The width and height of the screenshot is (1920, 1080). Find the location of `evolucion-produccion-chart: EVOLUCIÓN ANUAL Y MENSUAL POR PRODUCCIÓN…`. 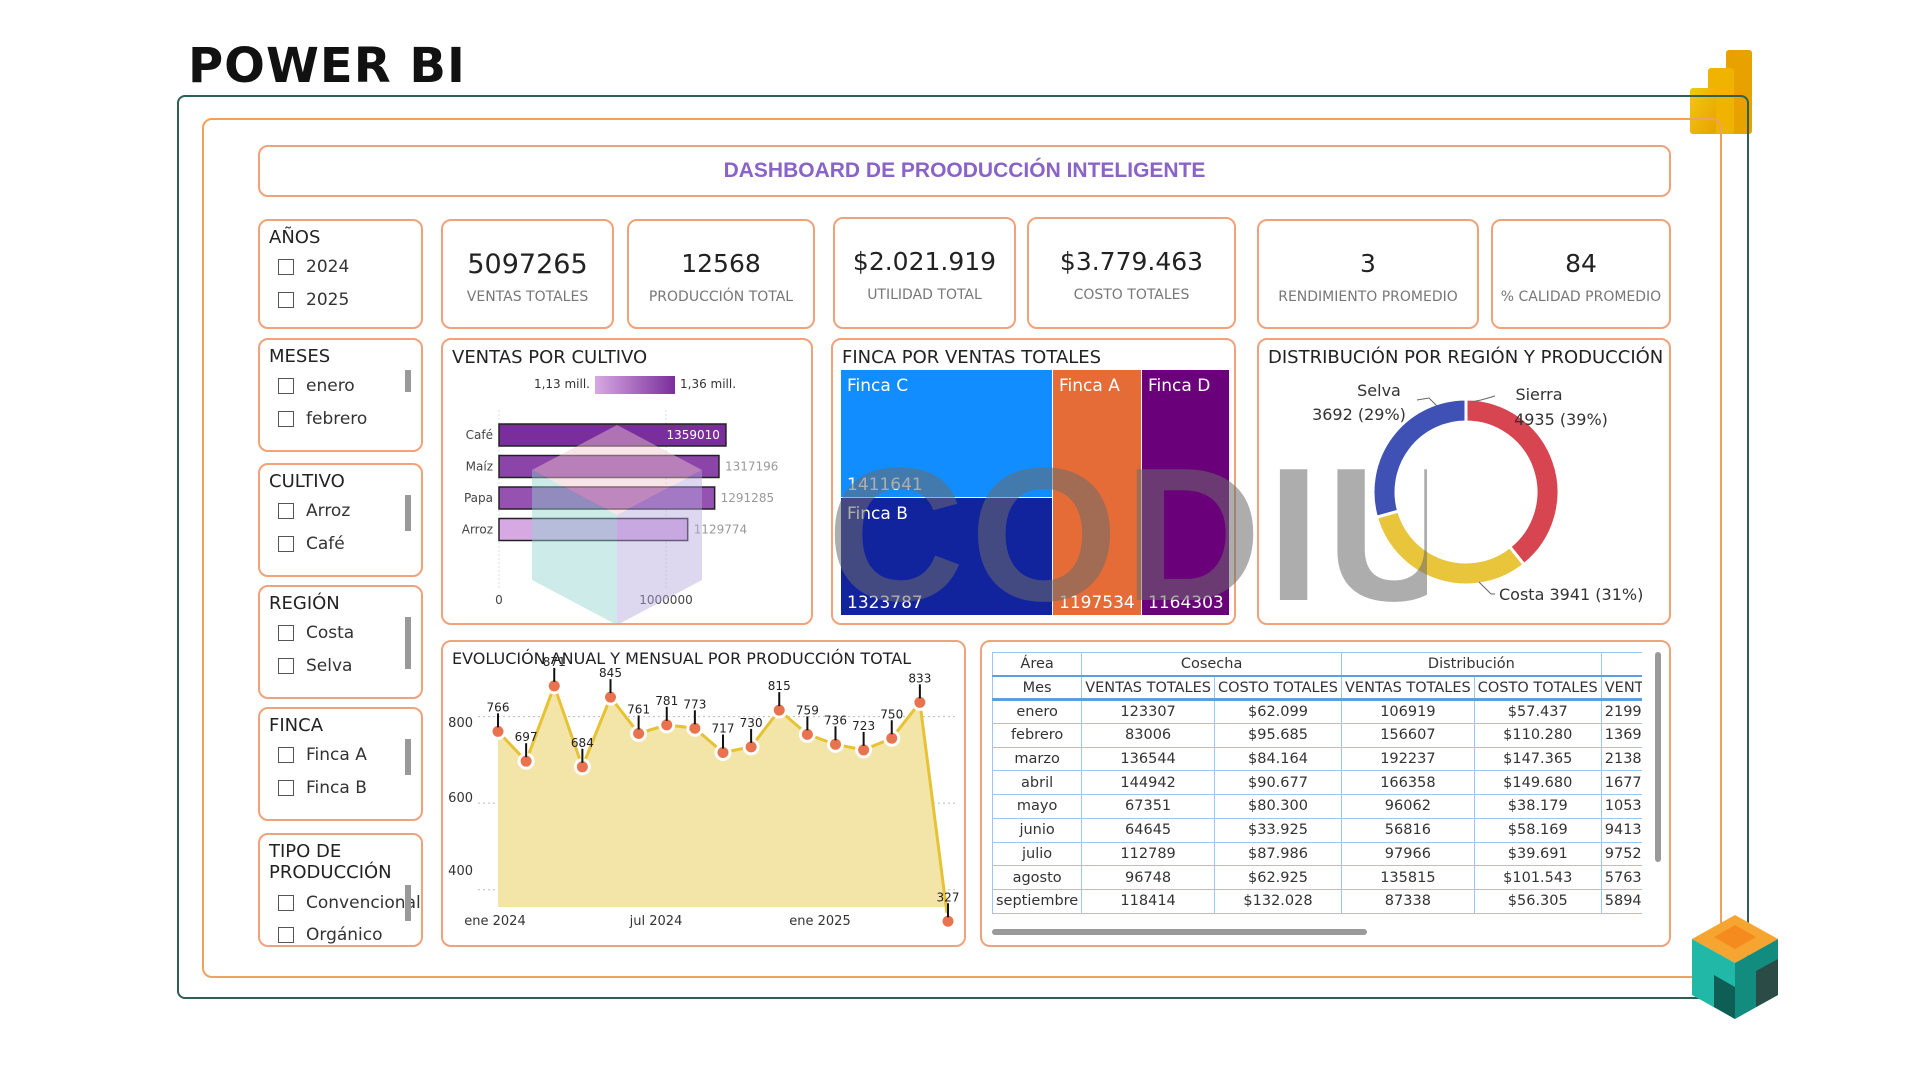

evolucion-produccion-chart: EVOLUCIÓN ANUAL Y MENSUAL POR PRODUCCIÓN… is located at coordinates (703, 793).